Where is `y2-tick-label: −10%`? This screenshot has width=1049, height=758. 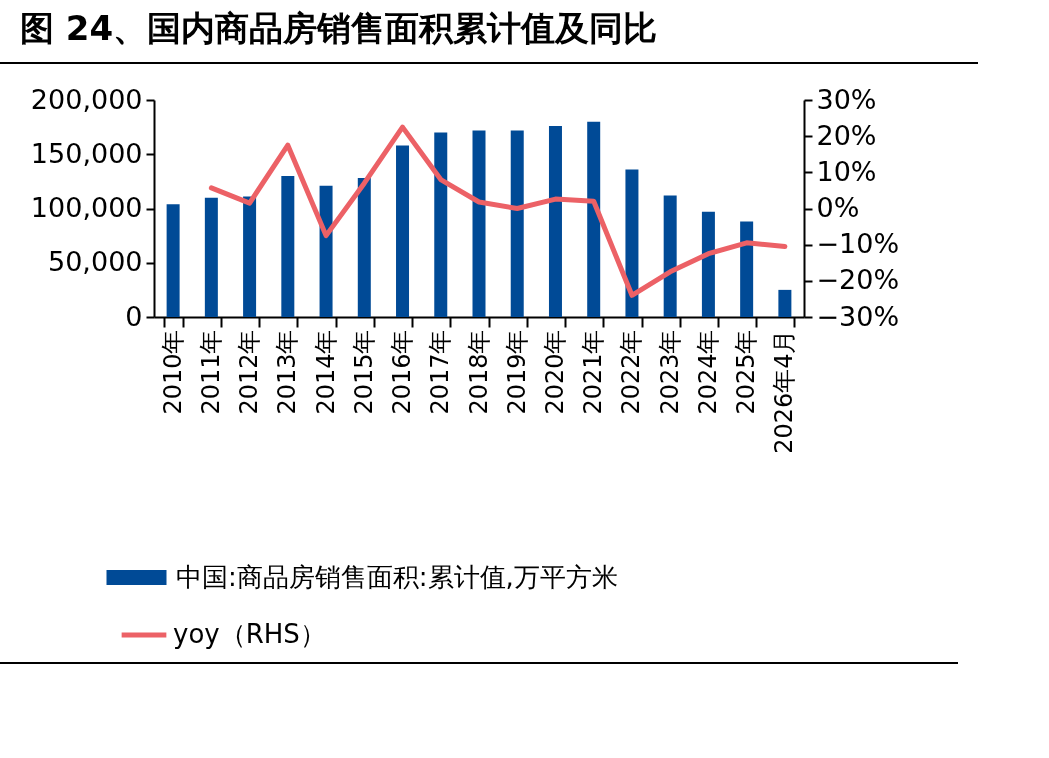
y2-tick-label: −10% is located at coordinates (858, 244).